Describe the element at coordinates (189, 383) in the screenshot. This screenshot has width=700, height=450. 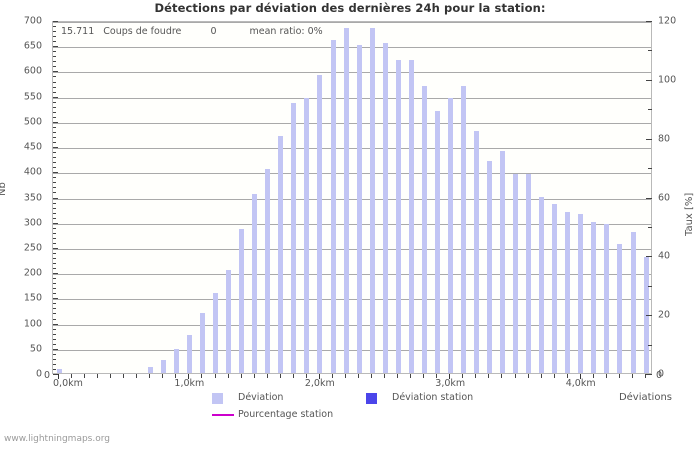
I see `x-axis-tick-label: 1,0km` at that location.